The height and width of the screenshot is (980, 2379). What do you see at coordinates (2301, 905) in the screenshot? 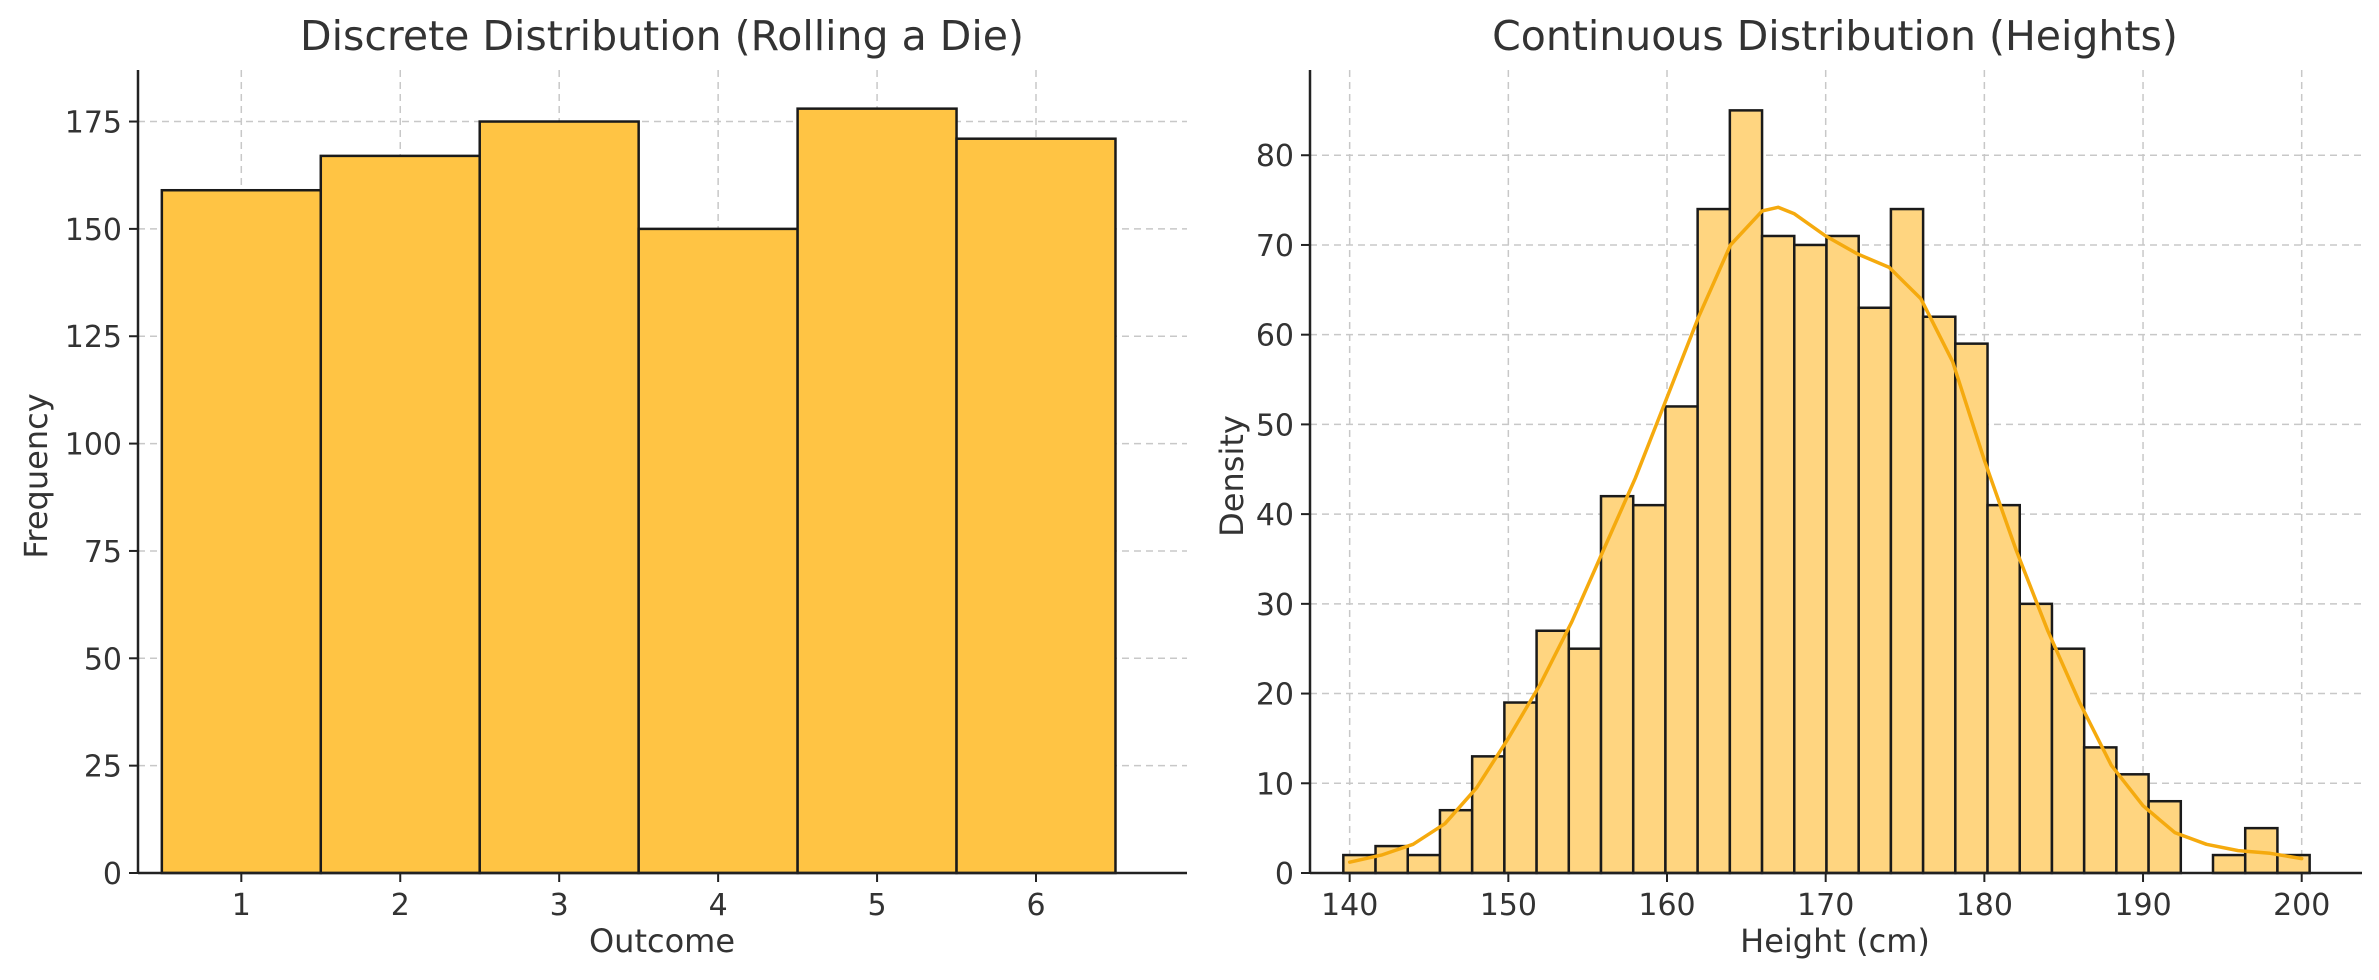
I see `x-tick-label: 200` at bounding box center [2301, 905].